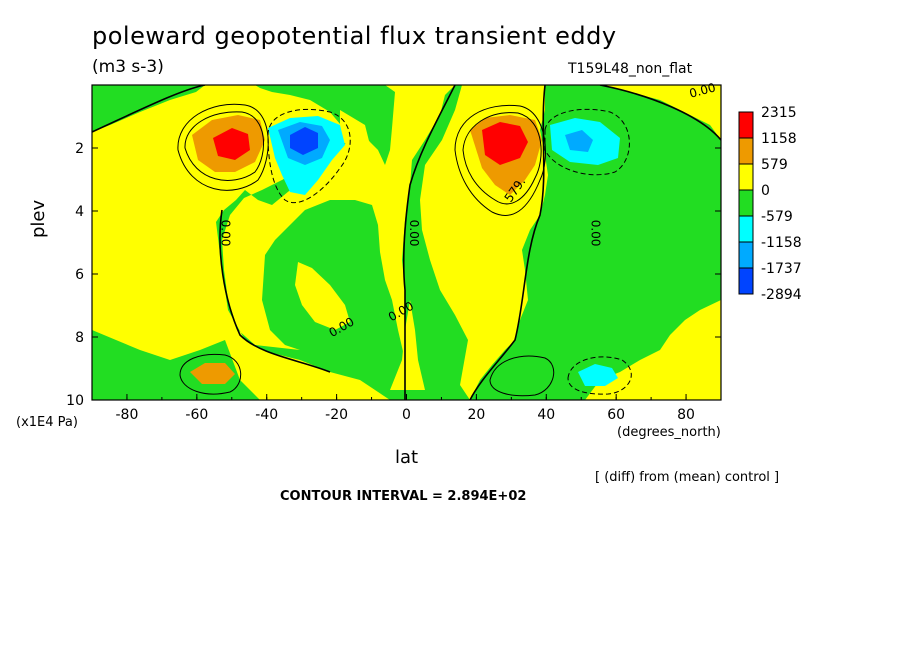  What do you see at coordinates (779, 139) in the screenshot?
I see `colorbar-label: 1158` at bounding box center [779, 139].